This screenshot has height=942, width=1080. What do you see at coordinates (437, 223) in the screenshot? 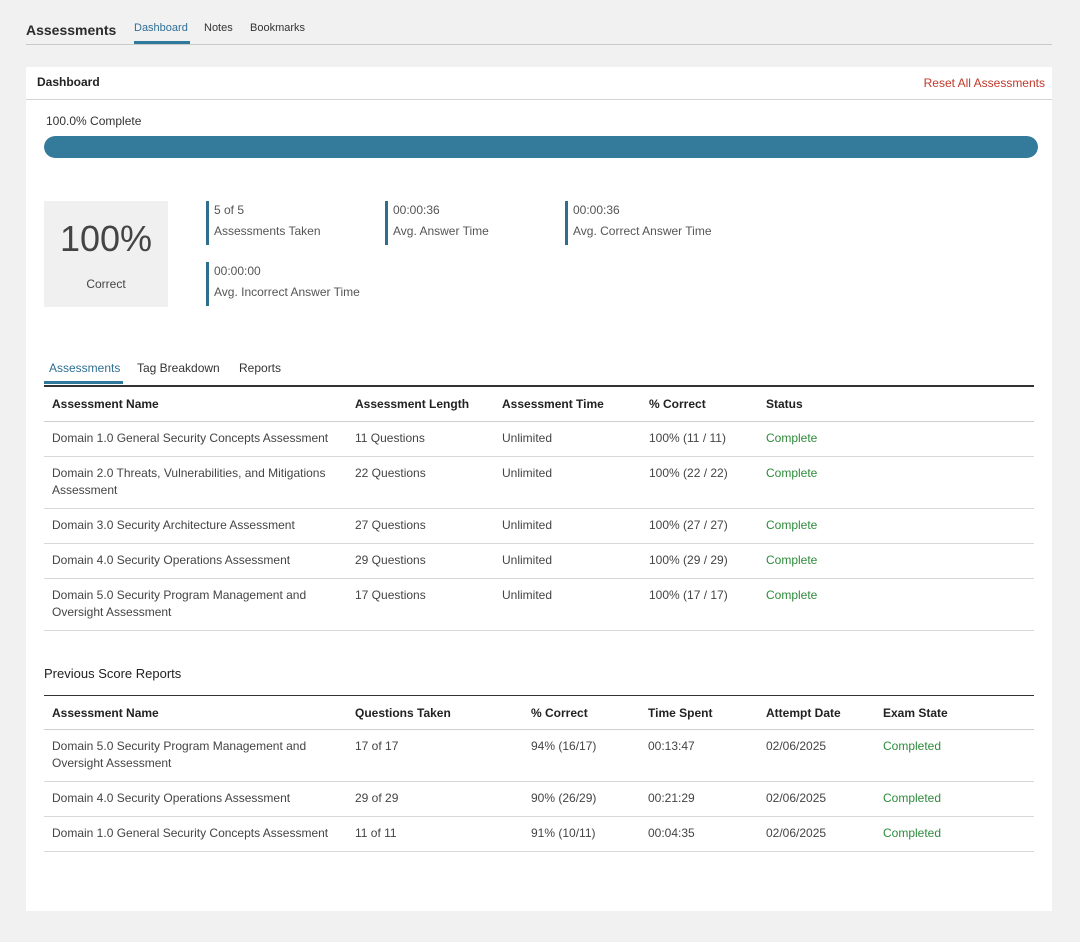
I see `stat-avg-answer-time: 00:00:36 Avg. Answer Time` at bounding box center [437, 223].